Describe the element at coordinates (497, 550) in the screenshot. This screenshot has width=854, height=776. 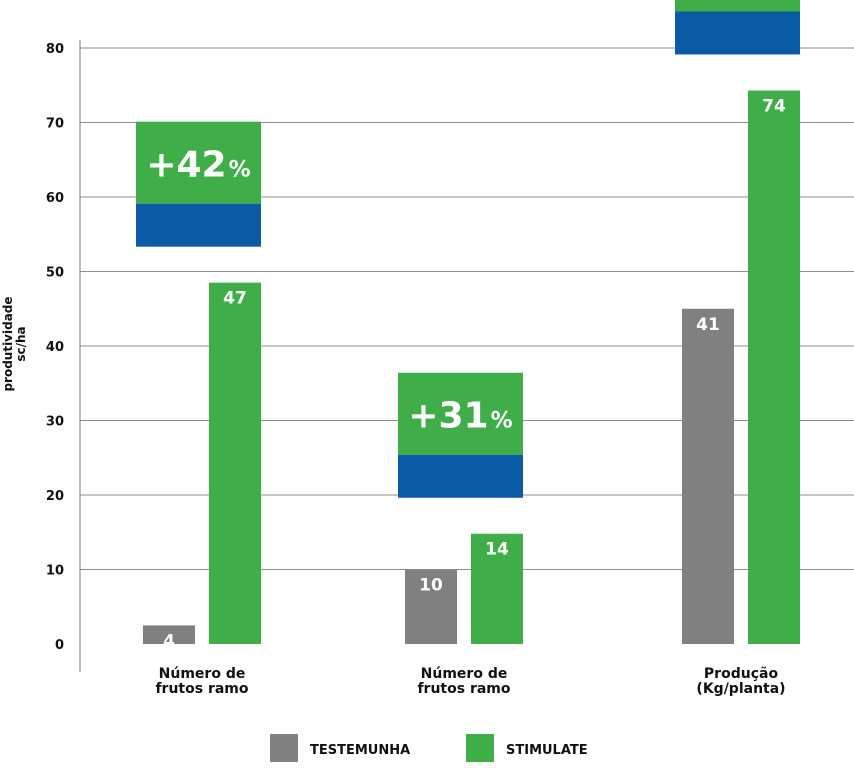
I see `data-label: 14` at that location.